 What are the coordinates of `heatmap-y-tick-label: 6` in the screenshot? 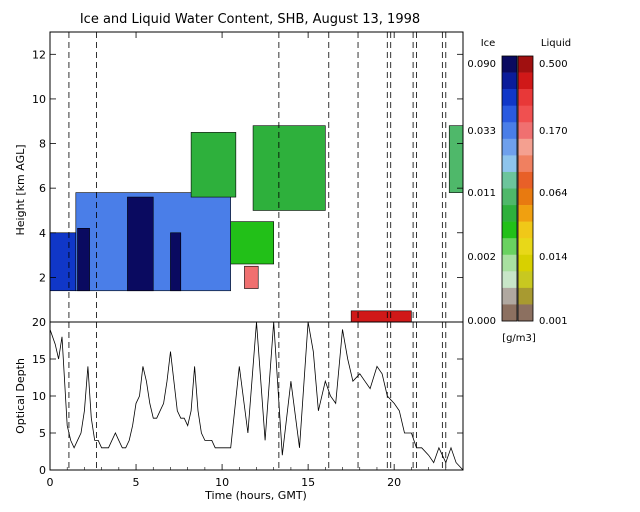 It's located at (42, 188).